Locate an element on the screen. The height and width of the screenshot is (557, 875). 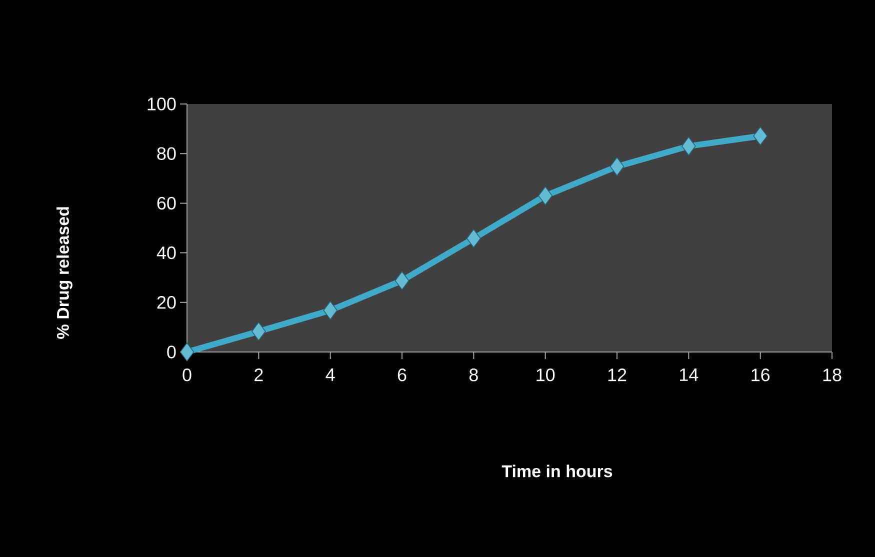
x-tick-label: 8 is located at coordinates (473, 375).